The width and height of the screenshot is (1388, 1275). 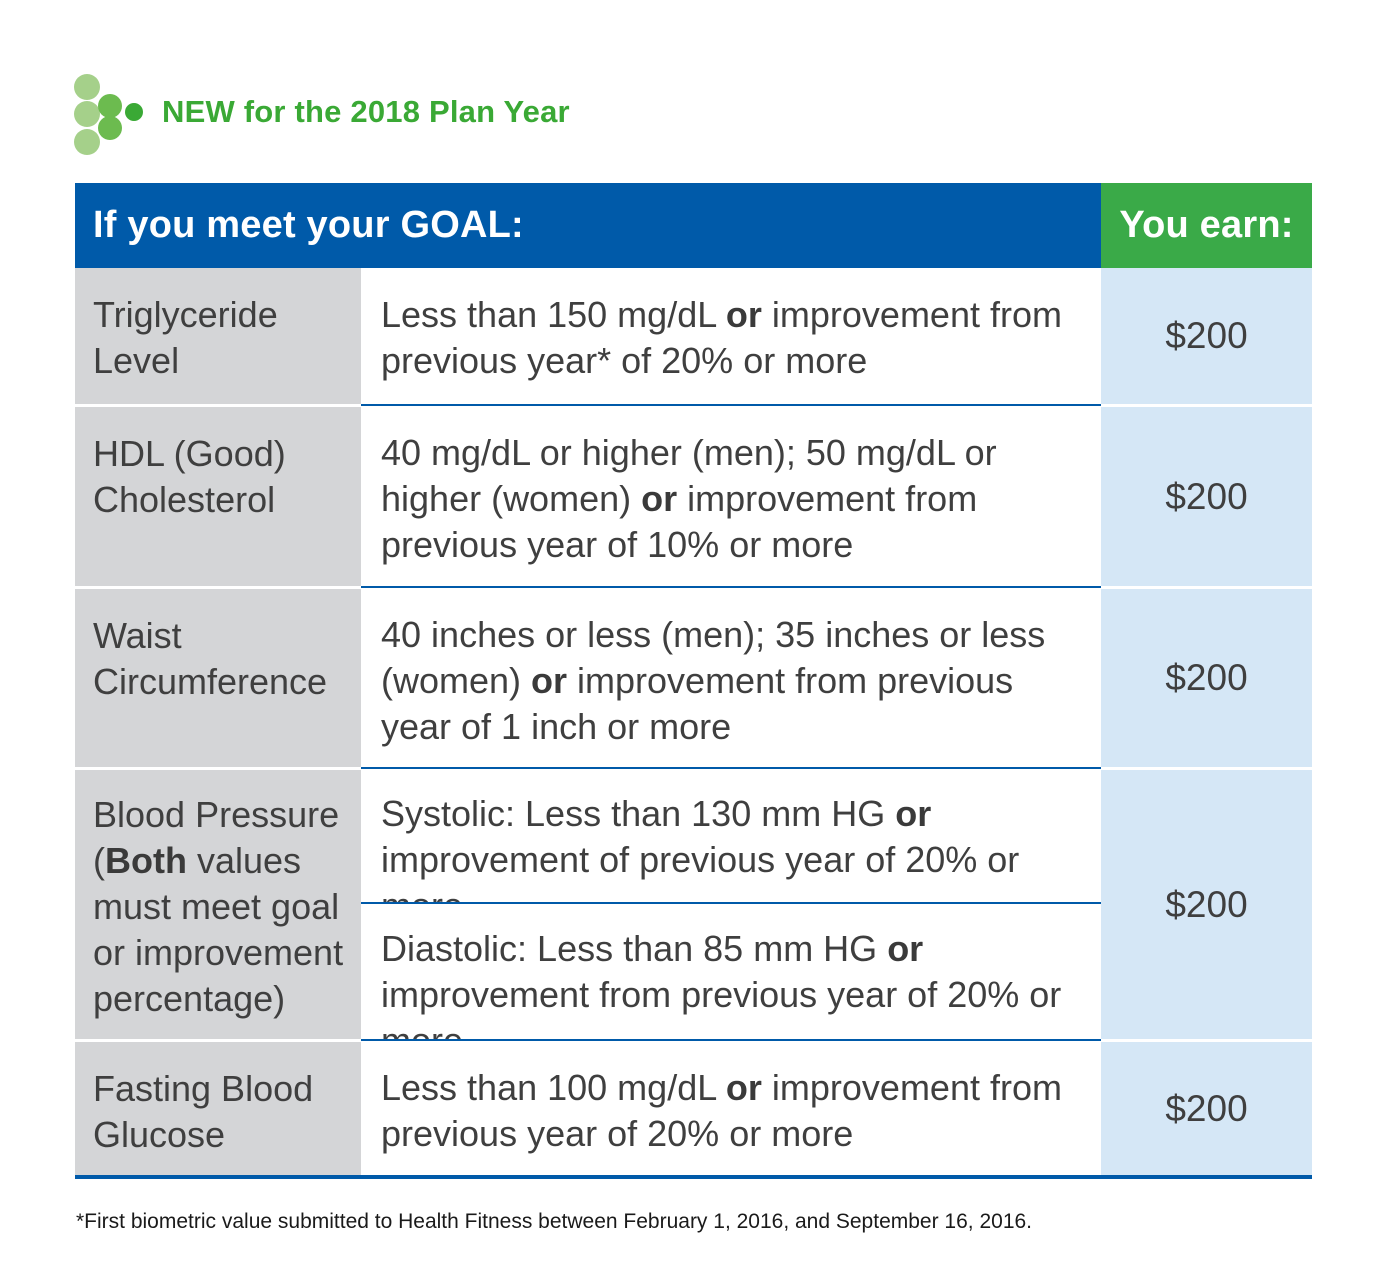 I want to click on row-earn-blood-pressure: $200, so click(x=1206, y=903).